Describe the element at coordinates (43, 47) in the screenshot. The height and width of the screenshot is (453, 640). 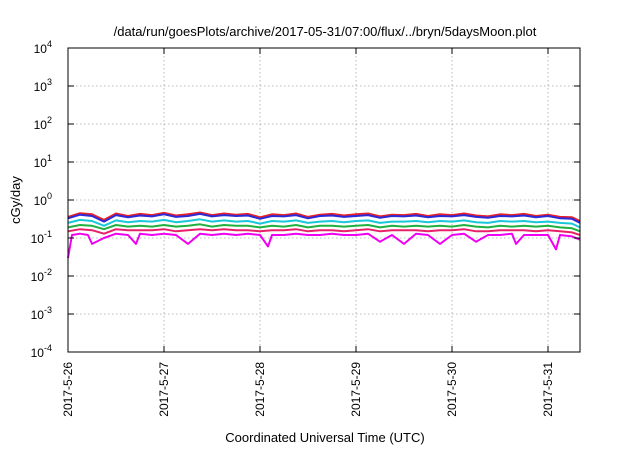
I see `y-tick-label: 10⁴` at that location.